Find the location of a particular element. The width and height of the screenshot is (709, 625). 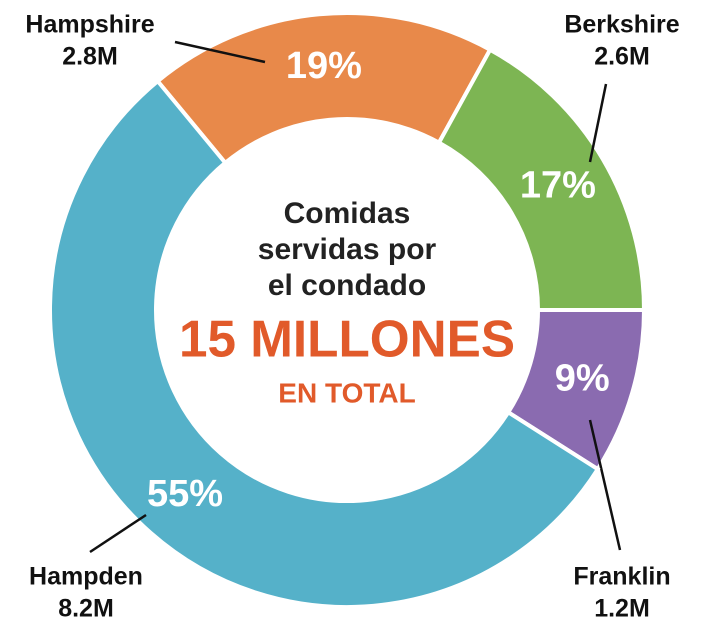

category-label: Hampshire is located at coordinates (89, 25).